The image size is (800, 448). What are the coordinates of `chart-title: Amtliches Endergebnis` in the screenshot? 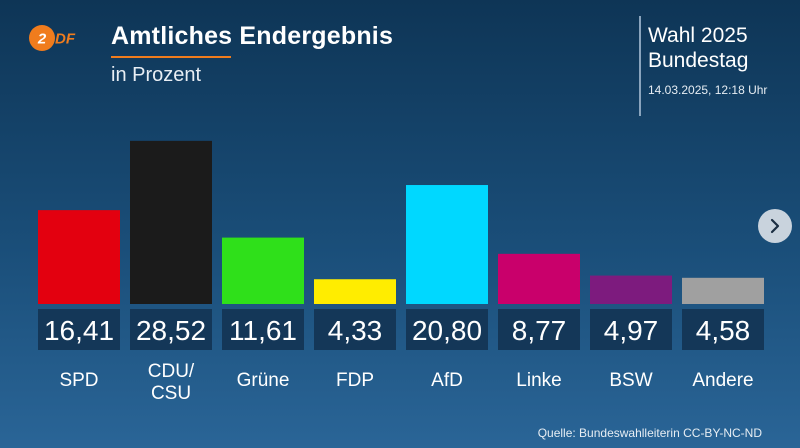 It's located at (252, 36).